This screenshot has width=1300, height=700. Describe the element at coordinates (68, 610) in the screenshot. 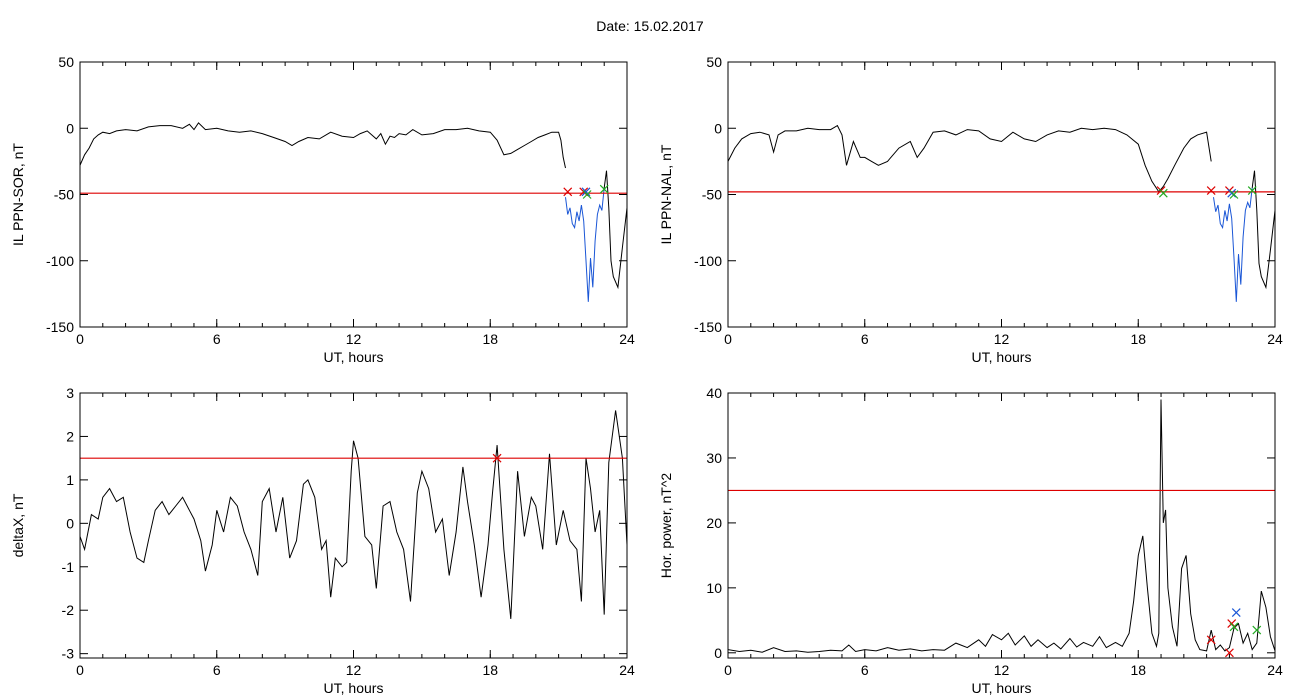

I see `y-tick-label: -2` at that location.